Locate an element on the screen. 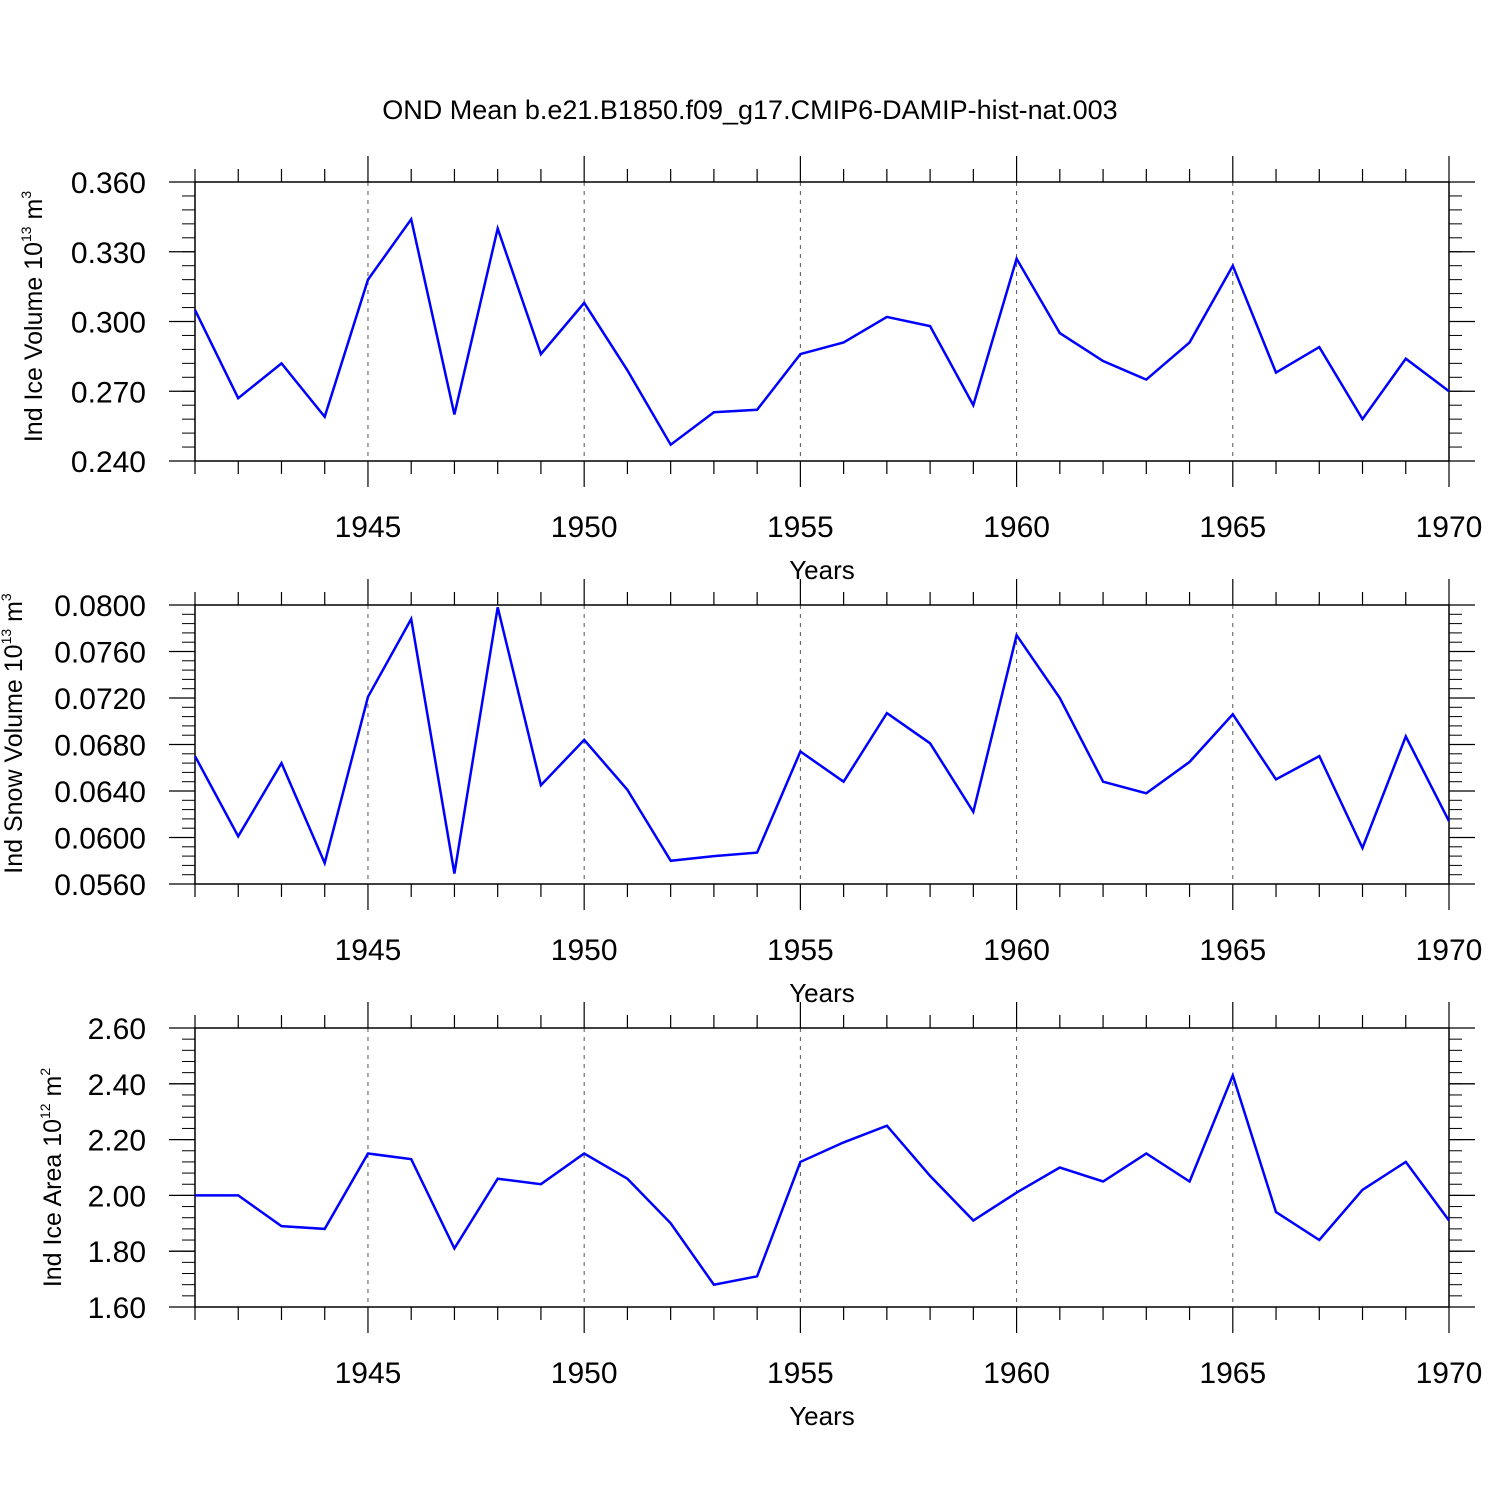  y-tick-label: 0.0560 is located at coordinates (100, 885).